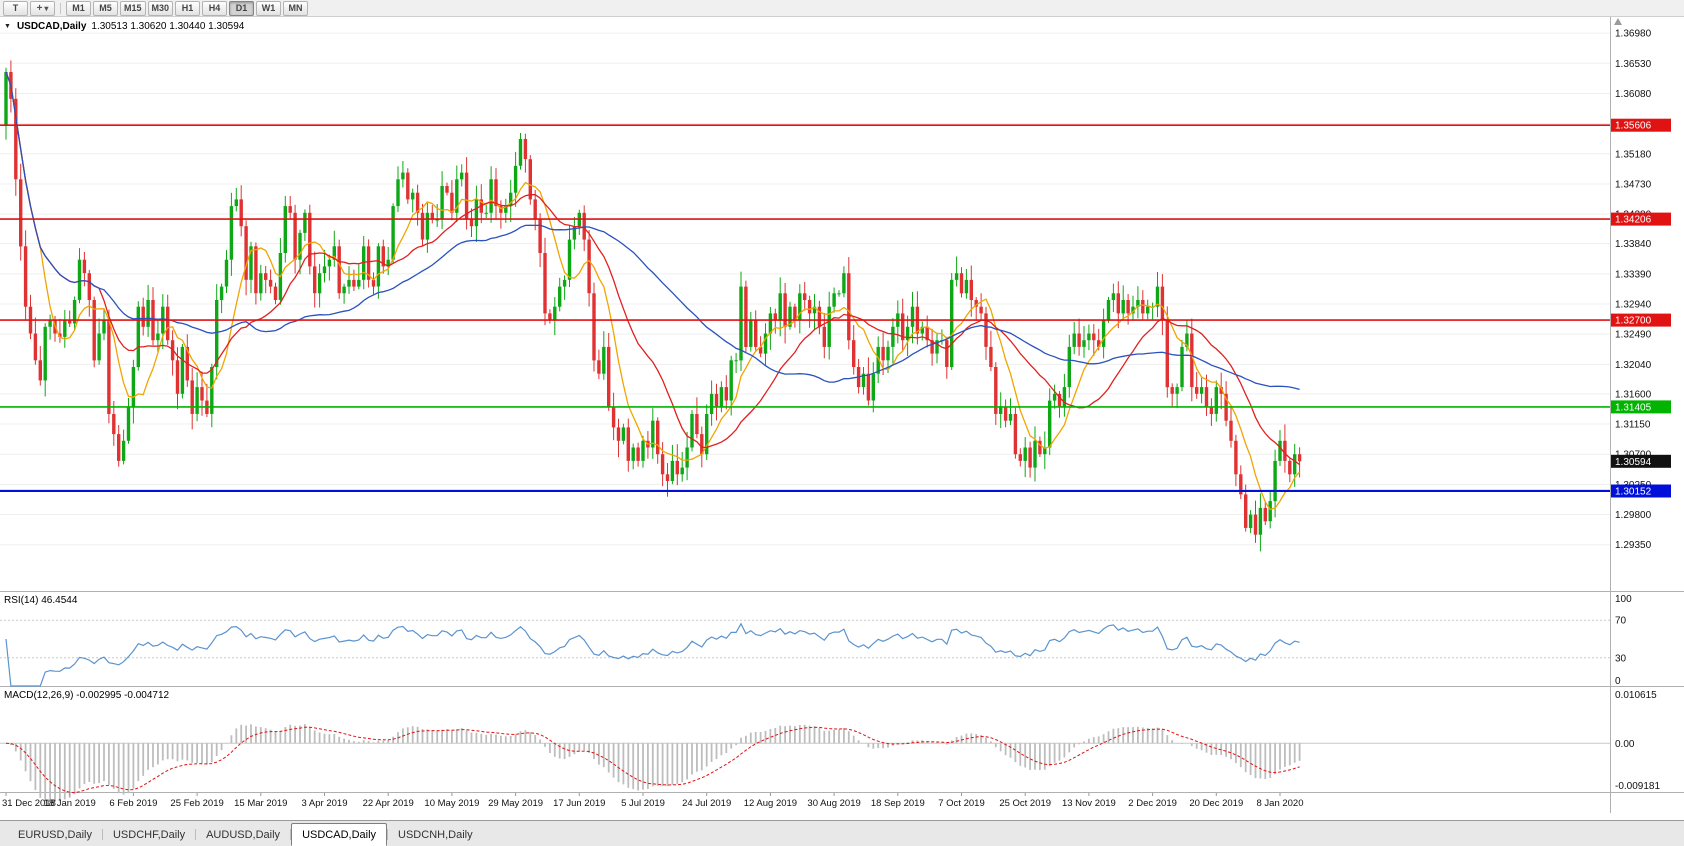 This screenshot has height=846, width=1684. I want to click on macd-indicator-label: MACD(12,26,9) -0.002995 -0.004712, so click(87, 695).